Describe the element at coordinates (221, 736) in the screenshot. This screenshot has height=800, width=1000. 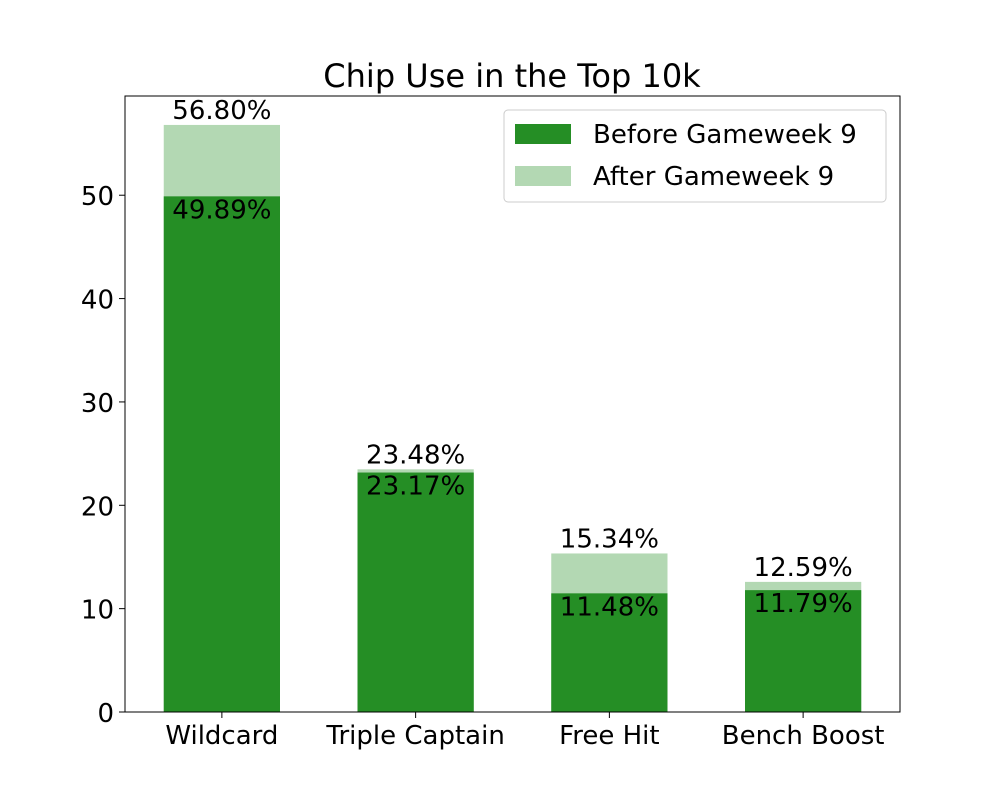
I see `x-tick-label-0: Wildcard` at that location.